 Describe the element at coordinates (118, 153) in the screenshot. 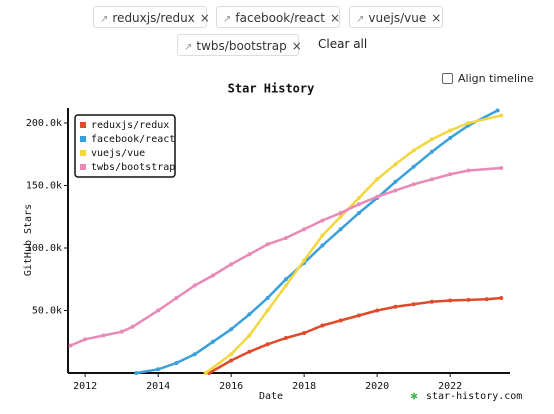

I see `legend-label: vuejs/vue` at that location.